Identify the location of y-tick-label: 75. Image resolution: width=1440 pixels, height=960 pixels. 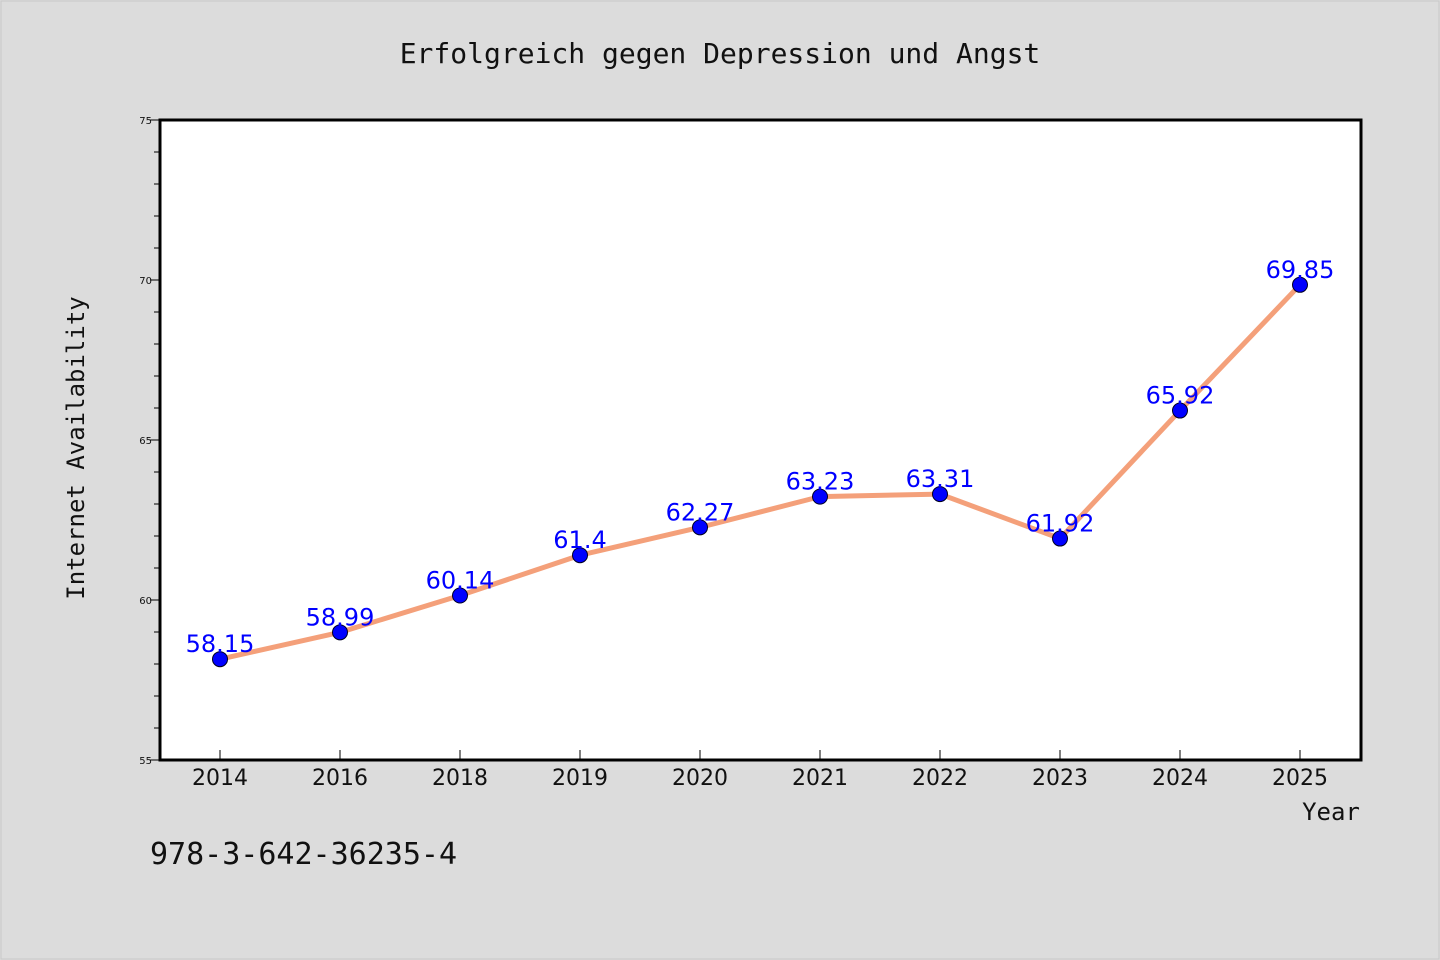
(145, 121).